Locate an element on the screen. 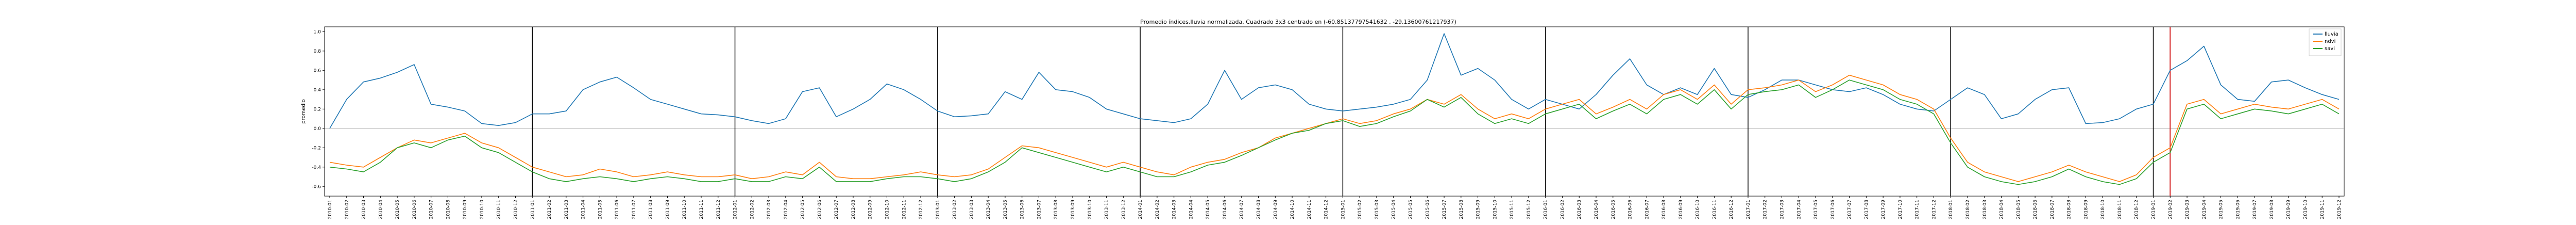  x-tick-label: 2010-01 is located at coordinates (331, 209).